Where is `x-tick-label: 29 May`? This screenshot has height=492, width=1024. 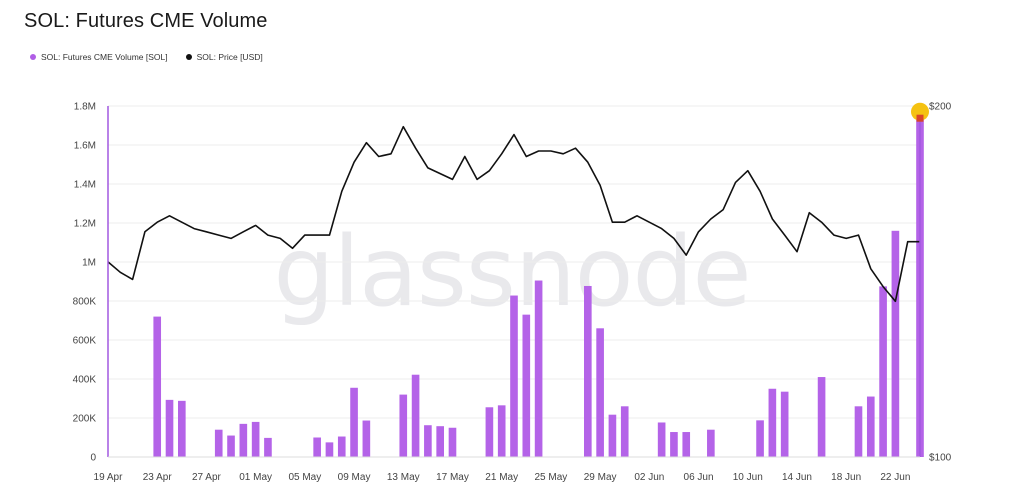
x-tick-label: 29 May is located at coordinates (600, 477).